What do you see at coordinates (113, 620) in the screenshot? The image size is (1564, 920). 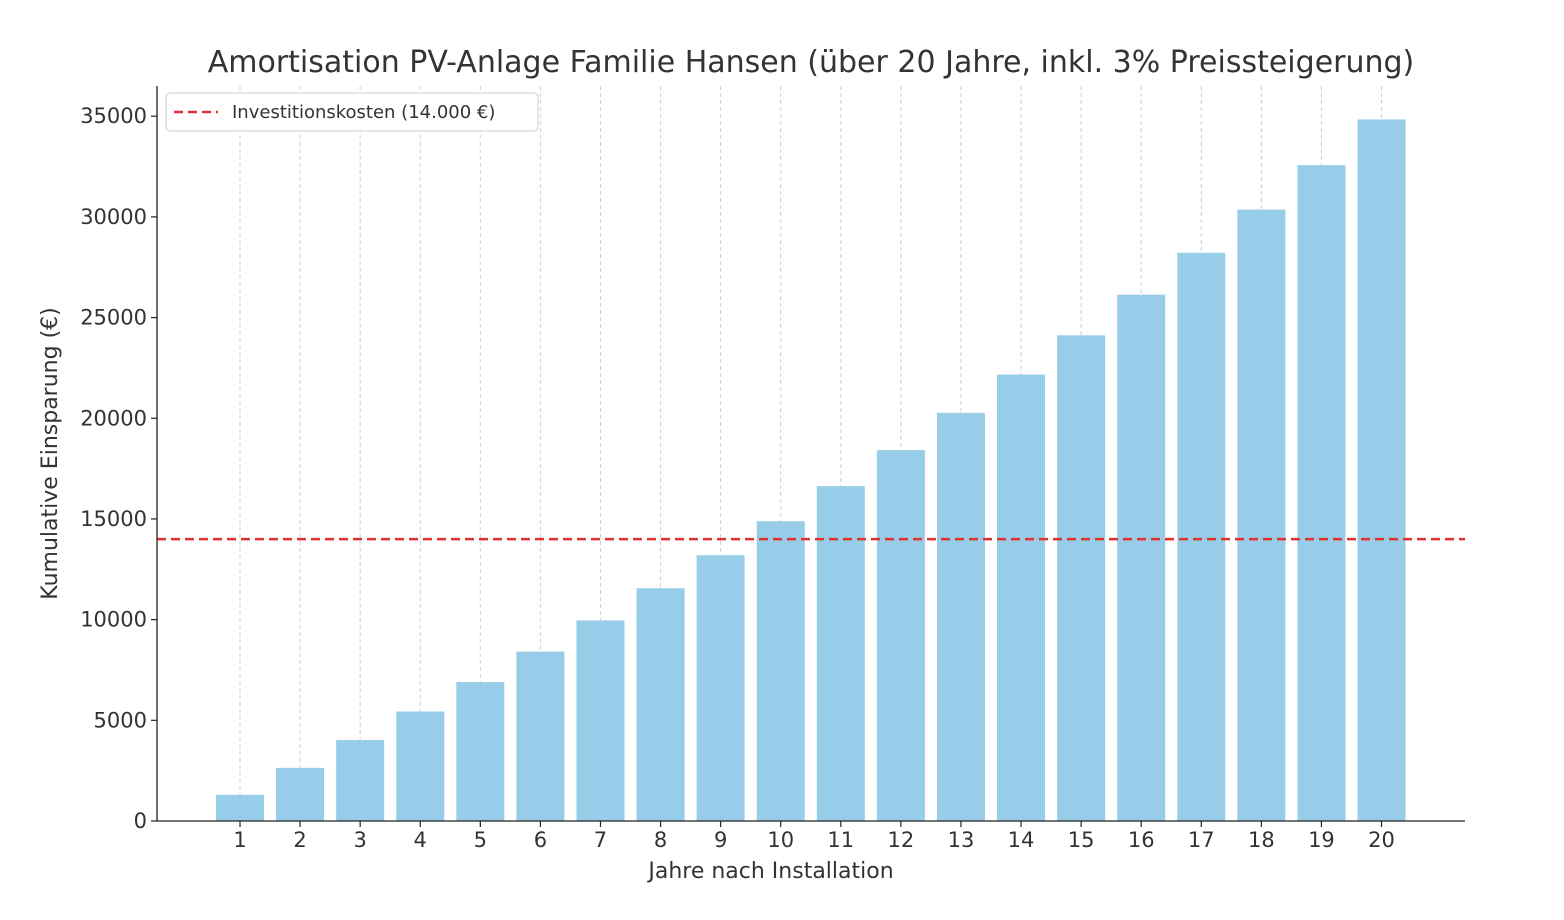 I see `y-tick-label: 10000` at bounding box center [113, 620].